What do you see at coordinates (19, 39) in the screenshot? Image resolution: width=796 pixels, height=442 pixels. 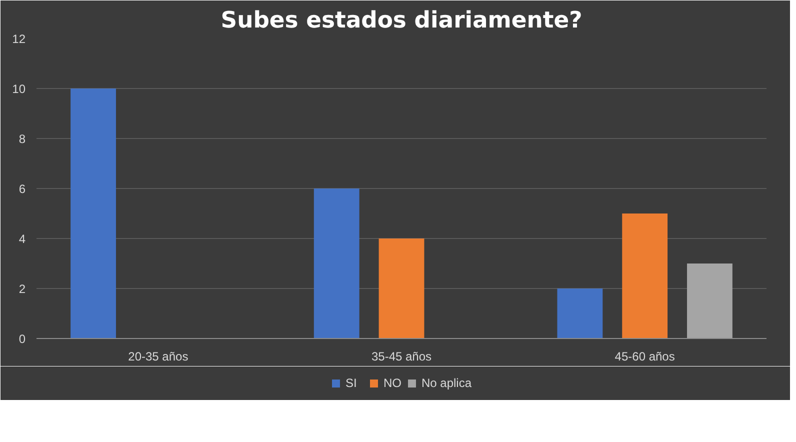 I see `y-tick-label: 12` at bounding box center [19, 39].